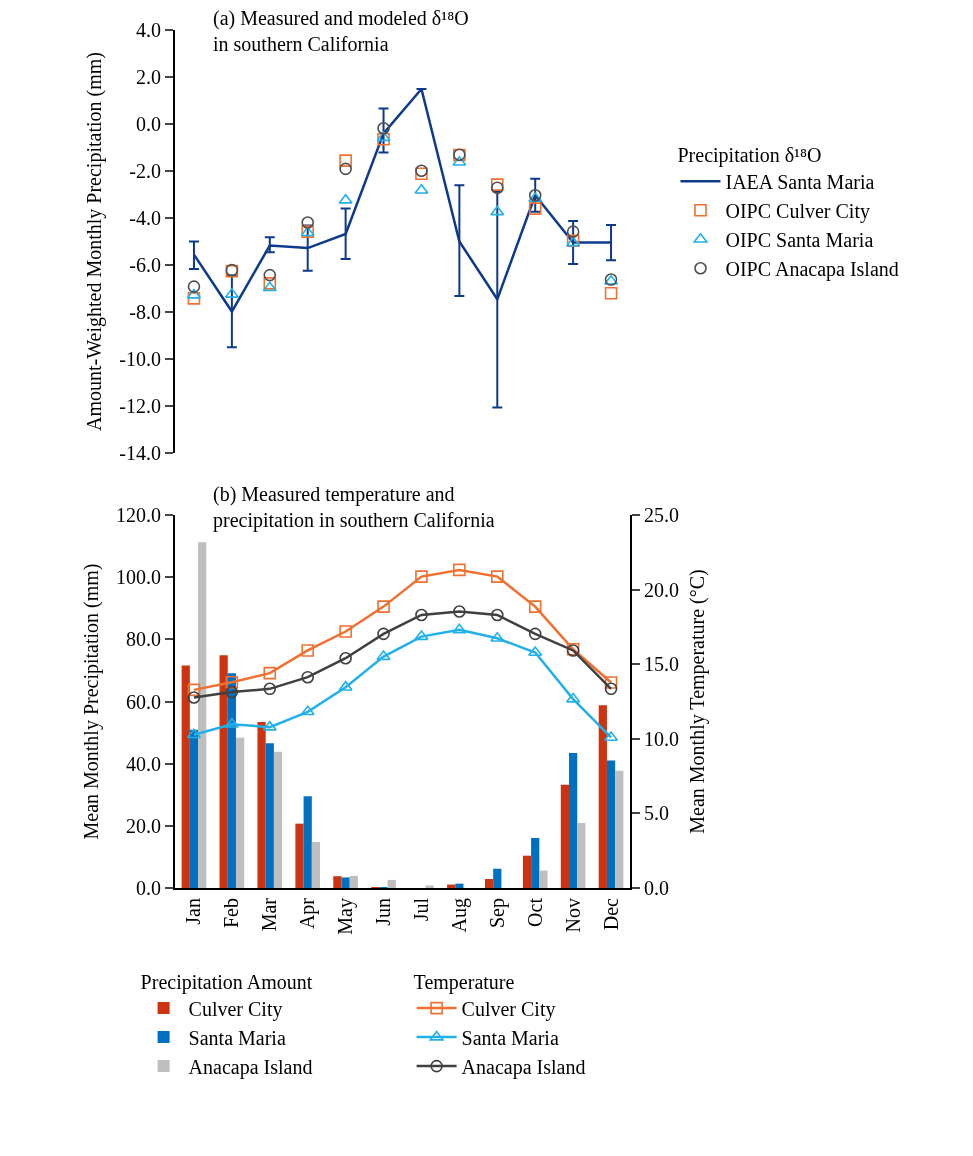 This screenshot has width=973, height=1156. Describe the element at coordinates (231, 913) in the screenshot. I see `x-tick-label: Feb` at that location.